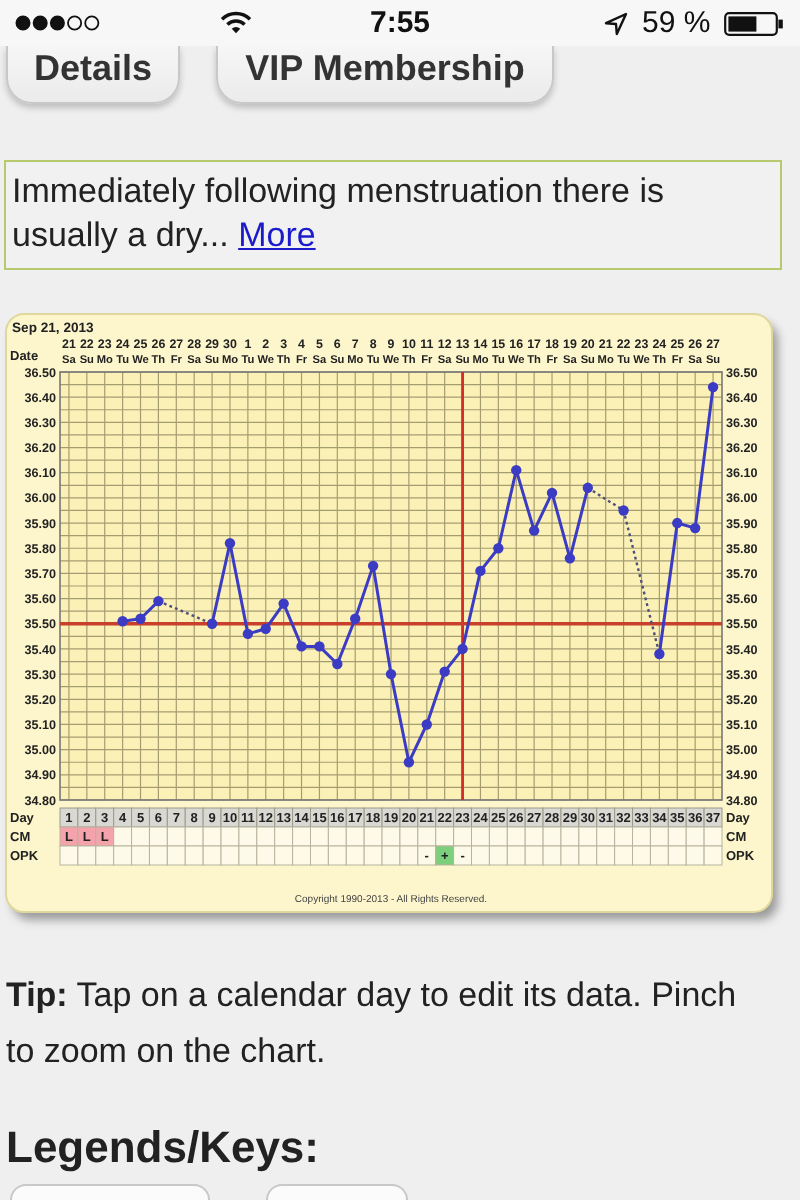 Image resolution: width=800 pixels, height=1200 pixels. I want to click on note-box: Immediately following menstruation there is usually a dry... More, so click(393, 215).